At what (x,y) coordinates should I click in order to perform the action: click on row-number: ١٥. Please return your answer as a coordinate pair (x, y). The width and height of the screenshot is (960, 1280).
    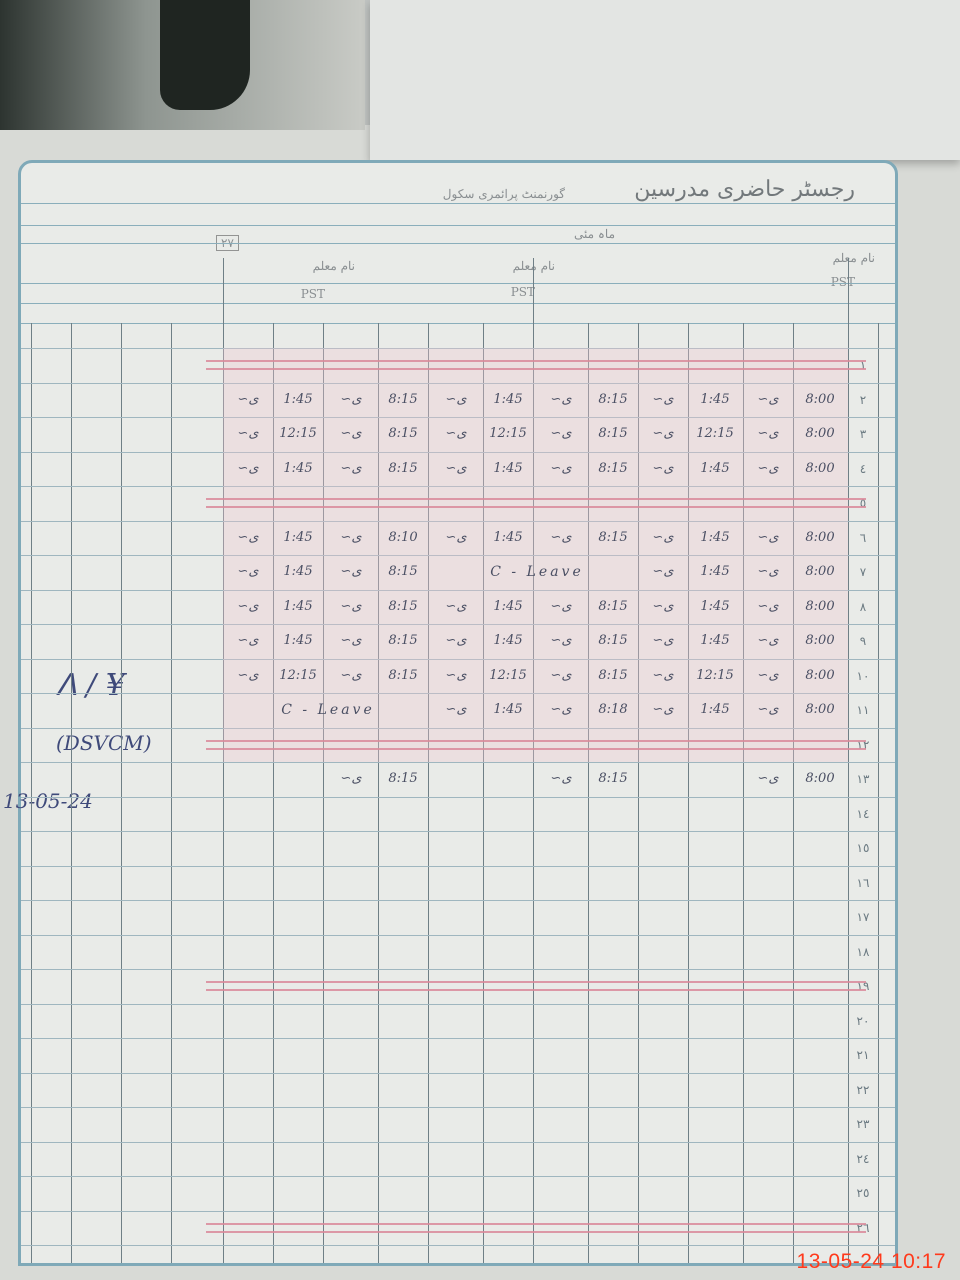
    Looking at the image, I should click on (863, 848).